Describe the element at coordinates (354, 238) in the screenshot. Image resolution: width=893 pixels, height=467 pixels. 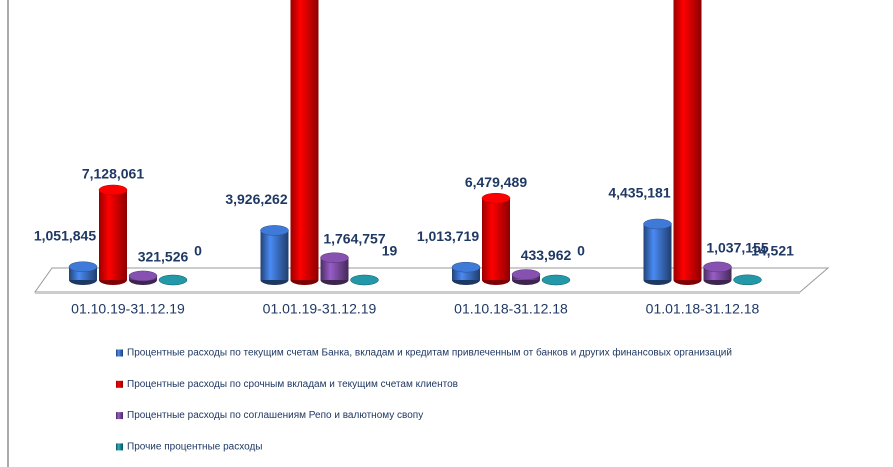
I see `data-label: 1,764,757` at that location.